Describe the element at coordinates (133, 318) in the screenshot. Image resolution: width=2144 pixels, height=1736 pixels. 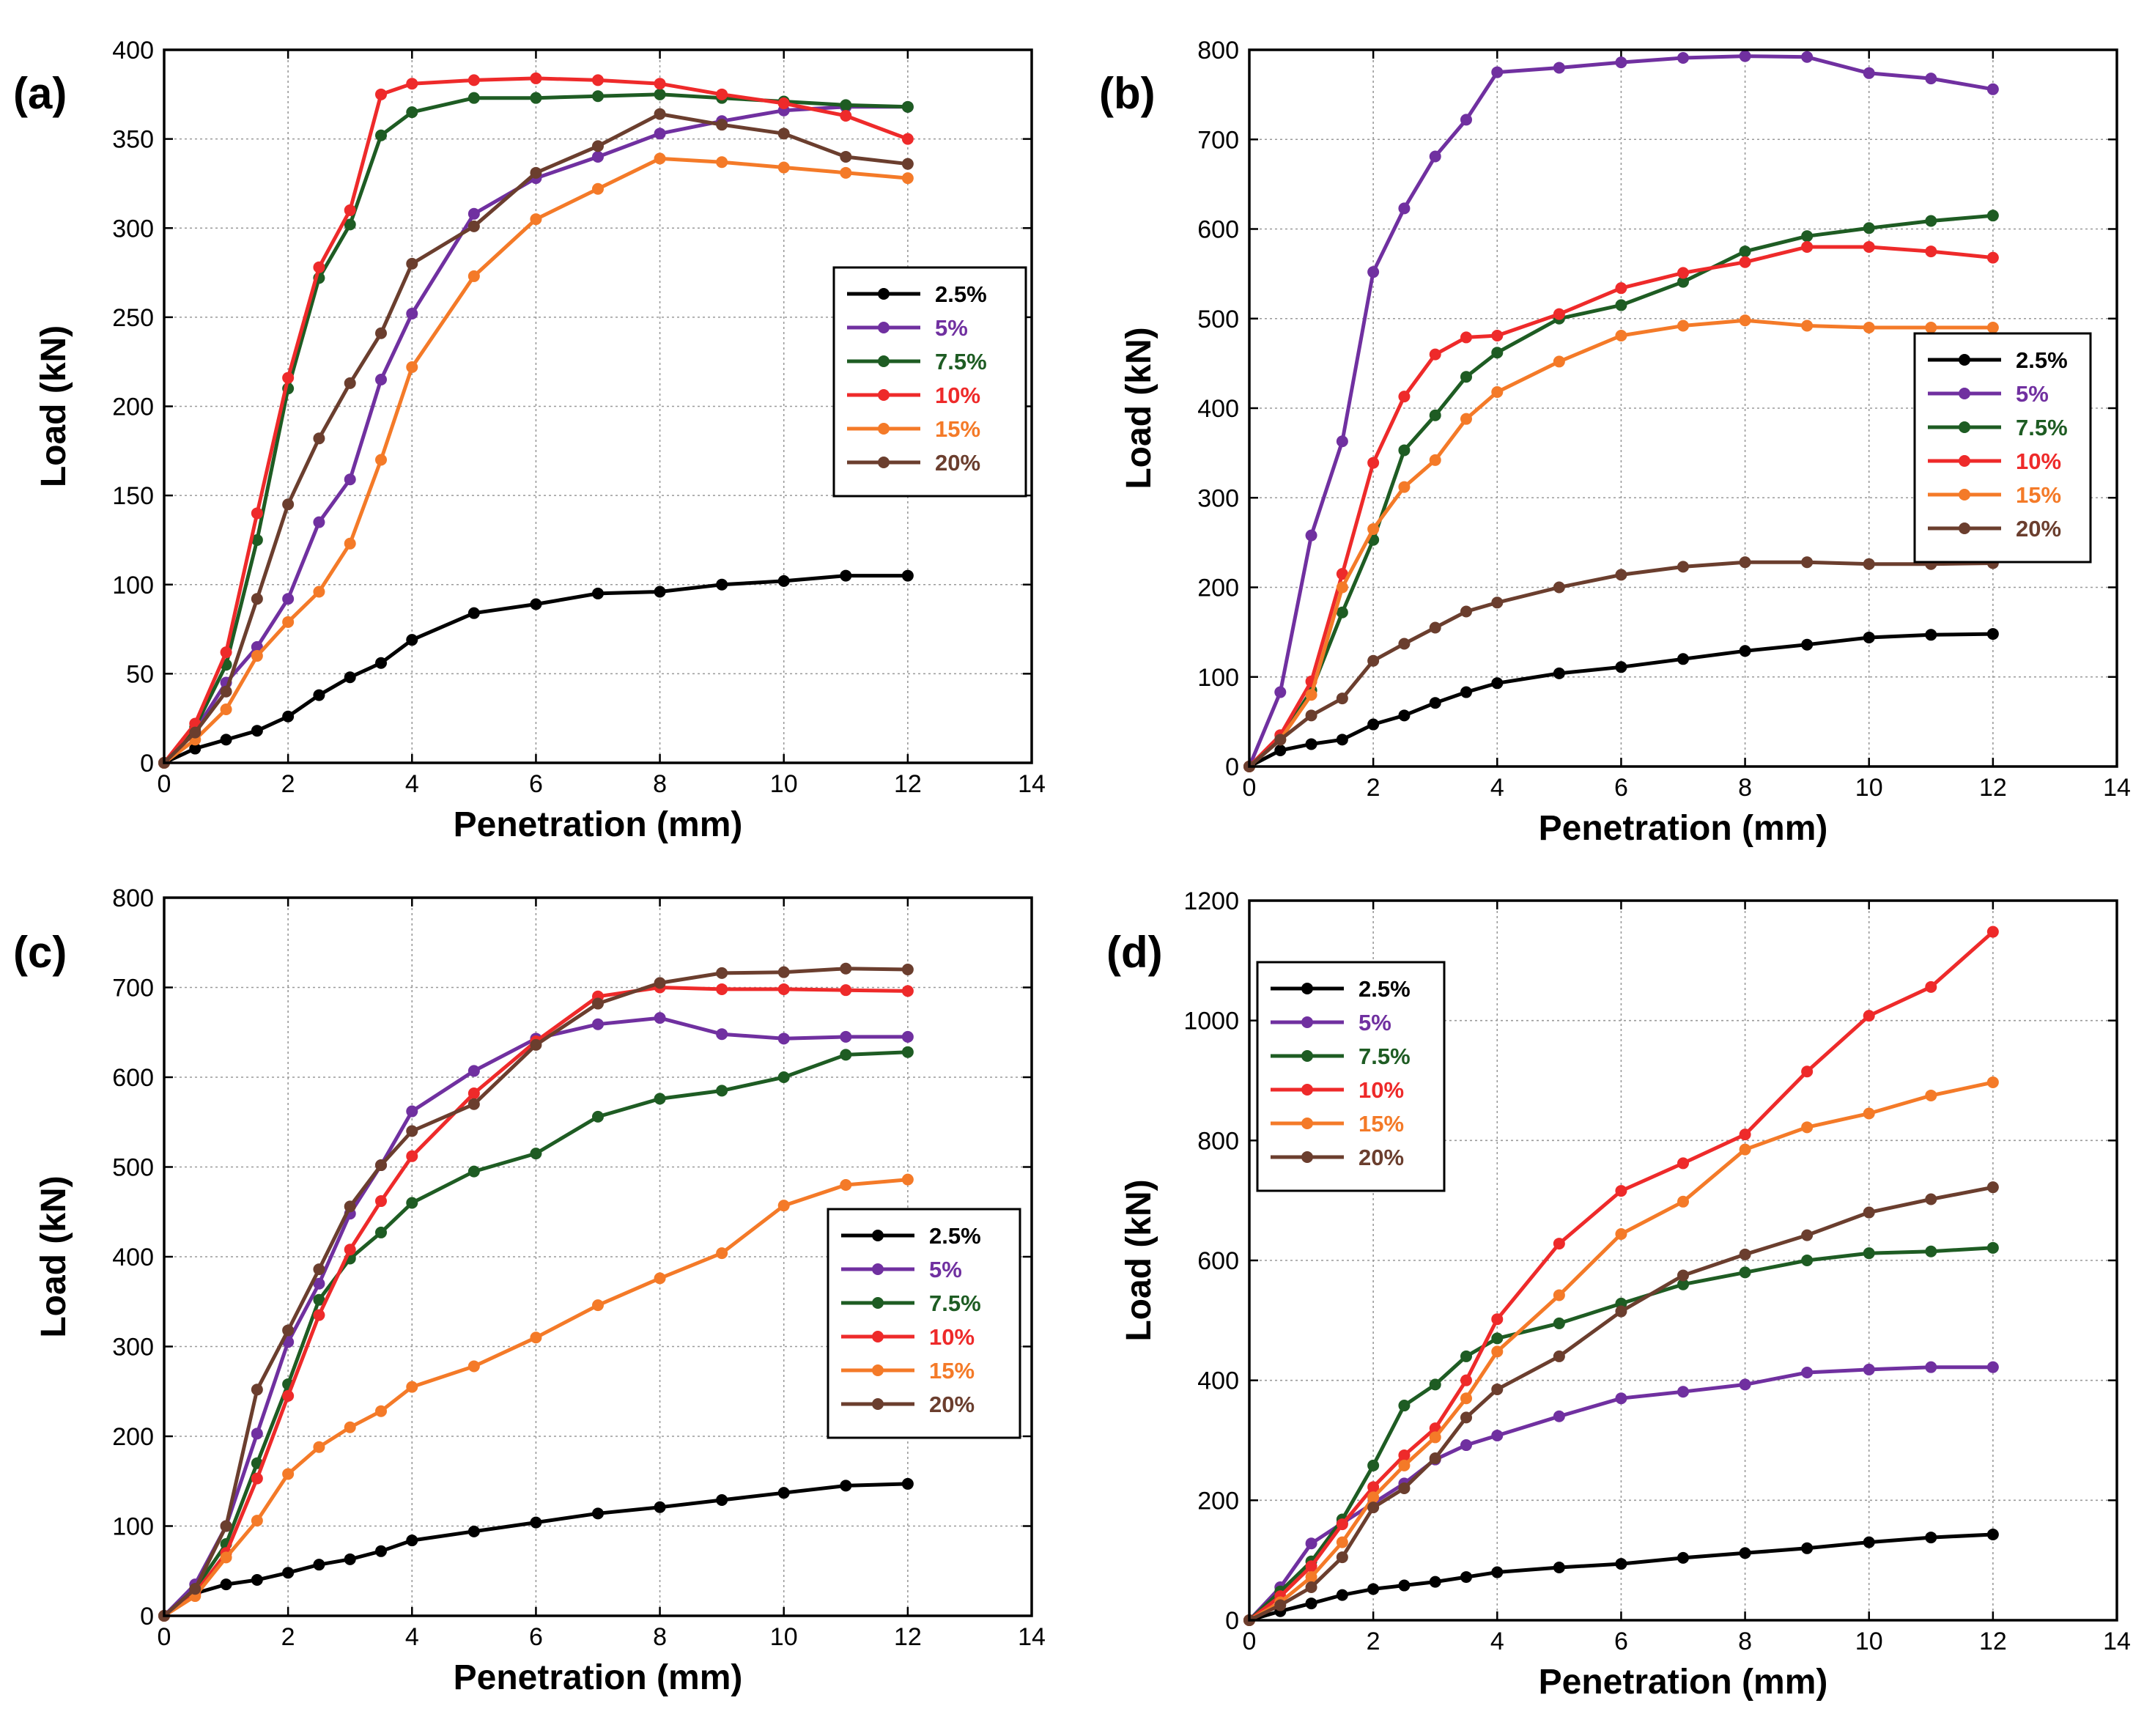
I see `y-tick-label: 250` at that location.